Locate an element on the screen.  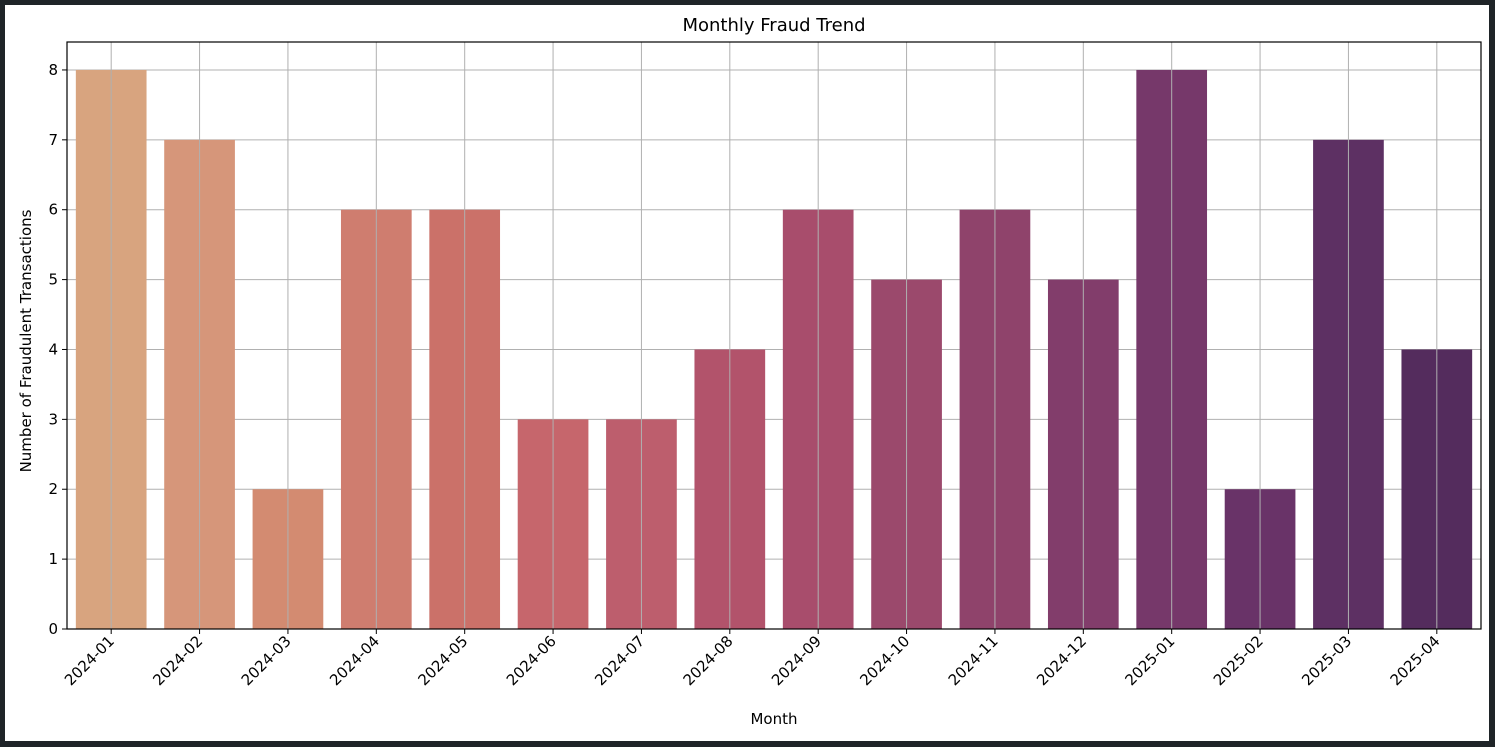
y-tick-label: 8 is located at coordinates (53, 70).